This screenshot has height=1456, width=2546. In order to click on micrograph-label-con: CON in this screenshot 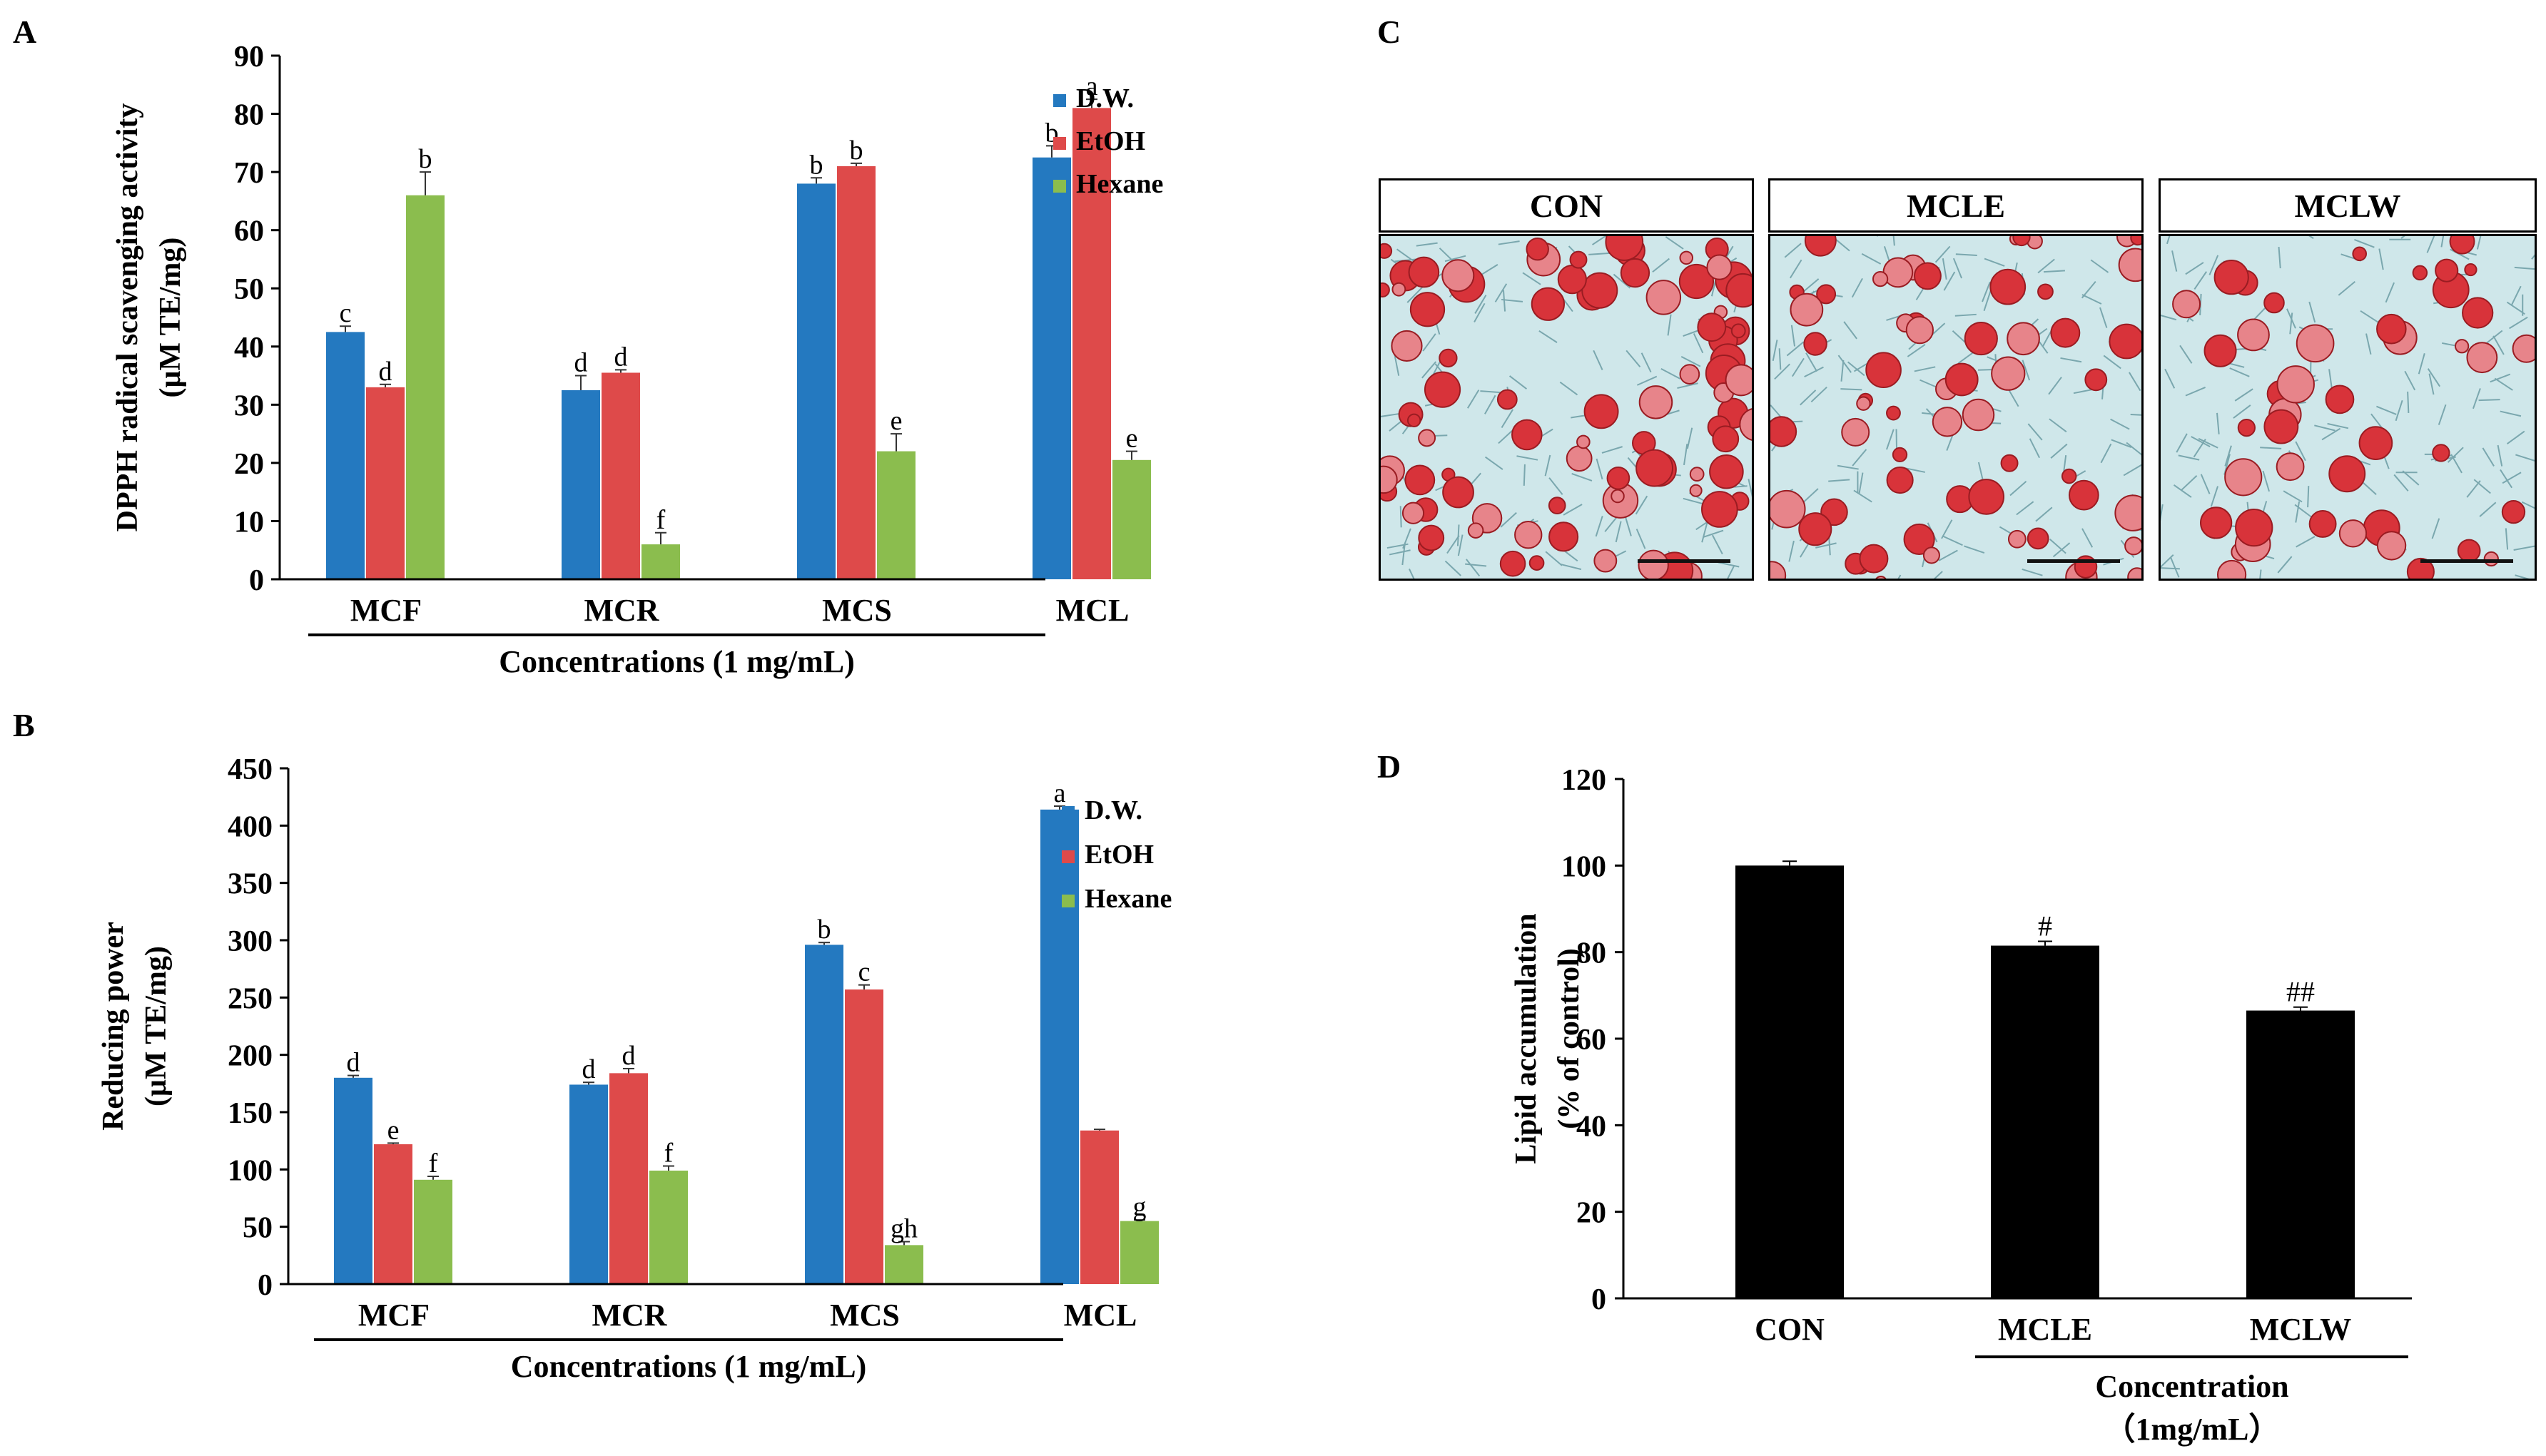, I will do `click(1566, 205)`.